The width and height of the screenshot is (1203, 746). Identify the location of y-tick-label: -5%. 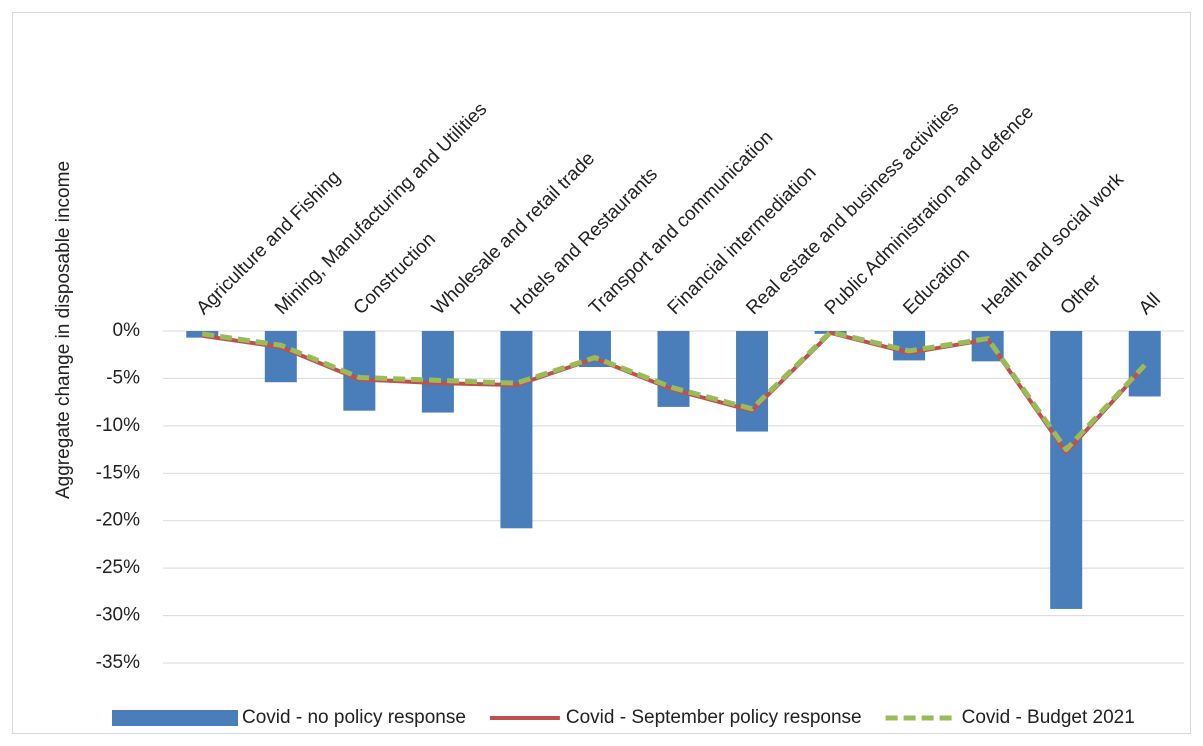
(123, 377).